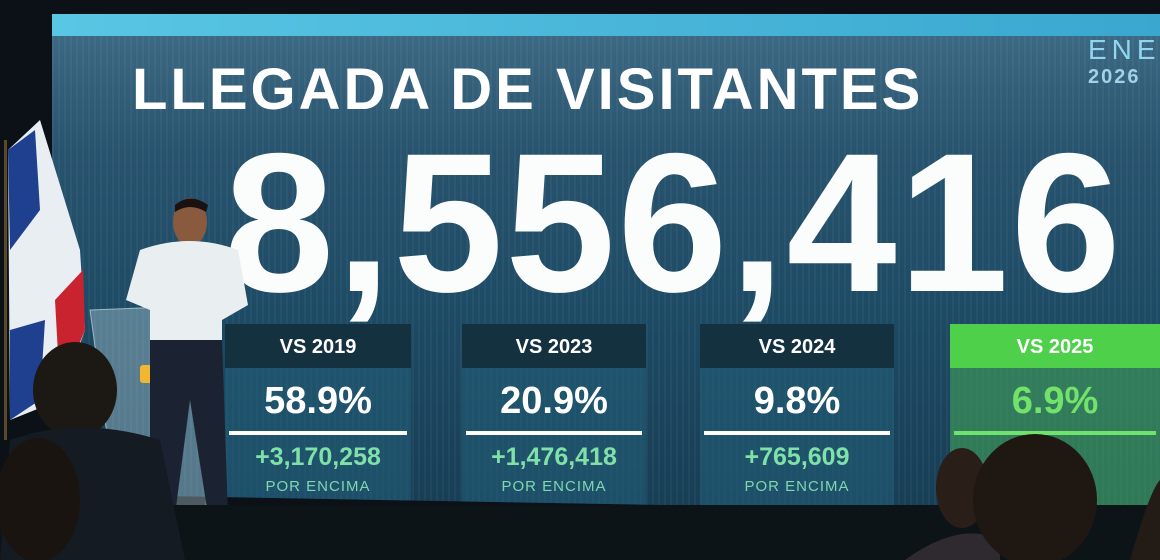 The width and height of the screenshot is (1160, 560). What do you see at coordinates (318, 457) in the screenshot?
I see `card-difference: +3,170,258` at bounding box center [318, 457].